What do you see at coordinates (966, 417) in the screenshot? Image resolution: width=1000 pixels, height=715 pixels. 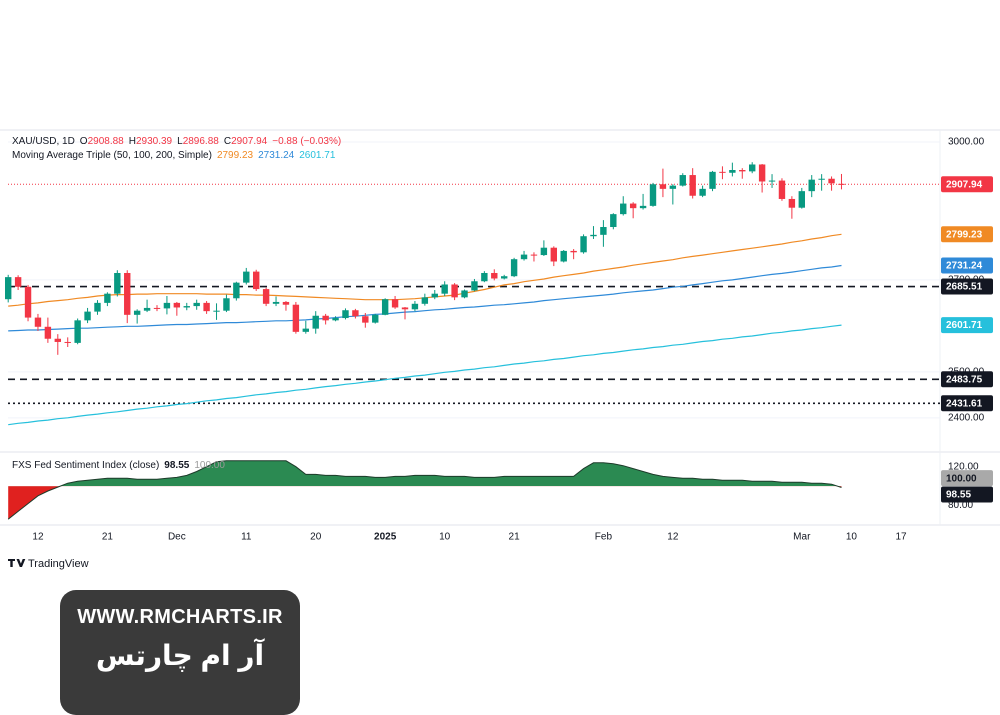 I see `y-tick-label: 2400.00` at bounding box center [966, 417].